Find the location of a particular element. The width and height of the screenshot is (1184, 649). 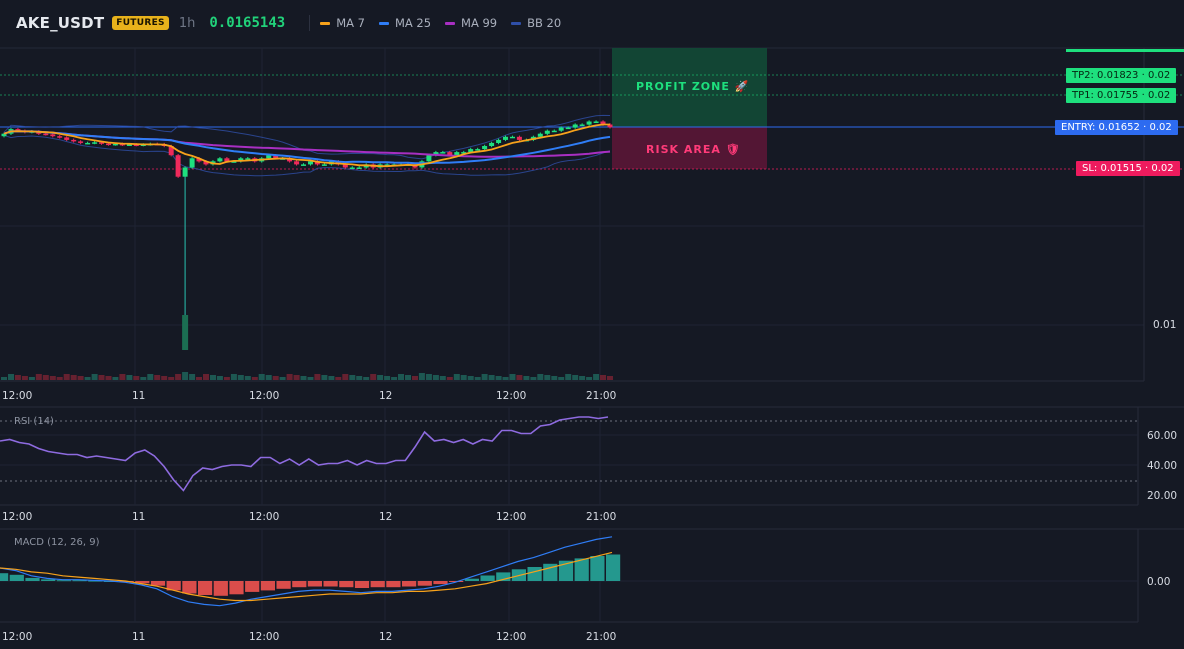

legend-ma25: MA 25 is located at coordinates (404, 23).